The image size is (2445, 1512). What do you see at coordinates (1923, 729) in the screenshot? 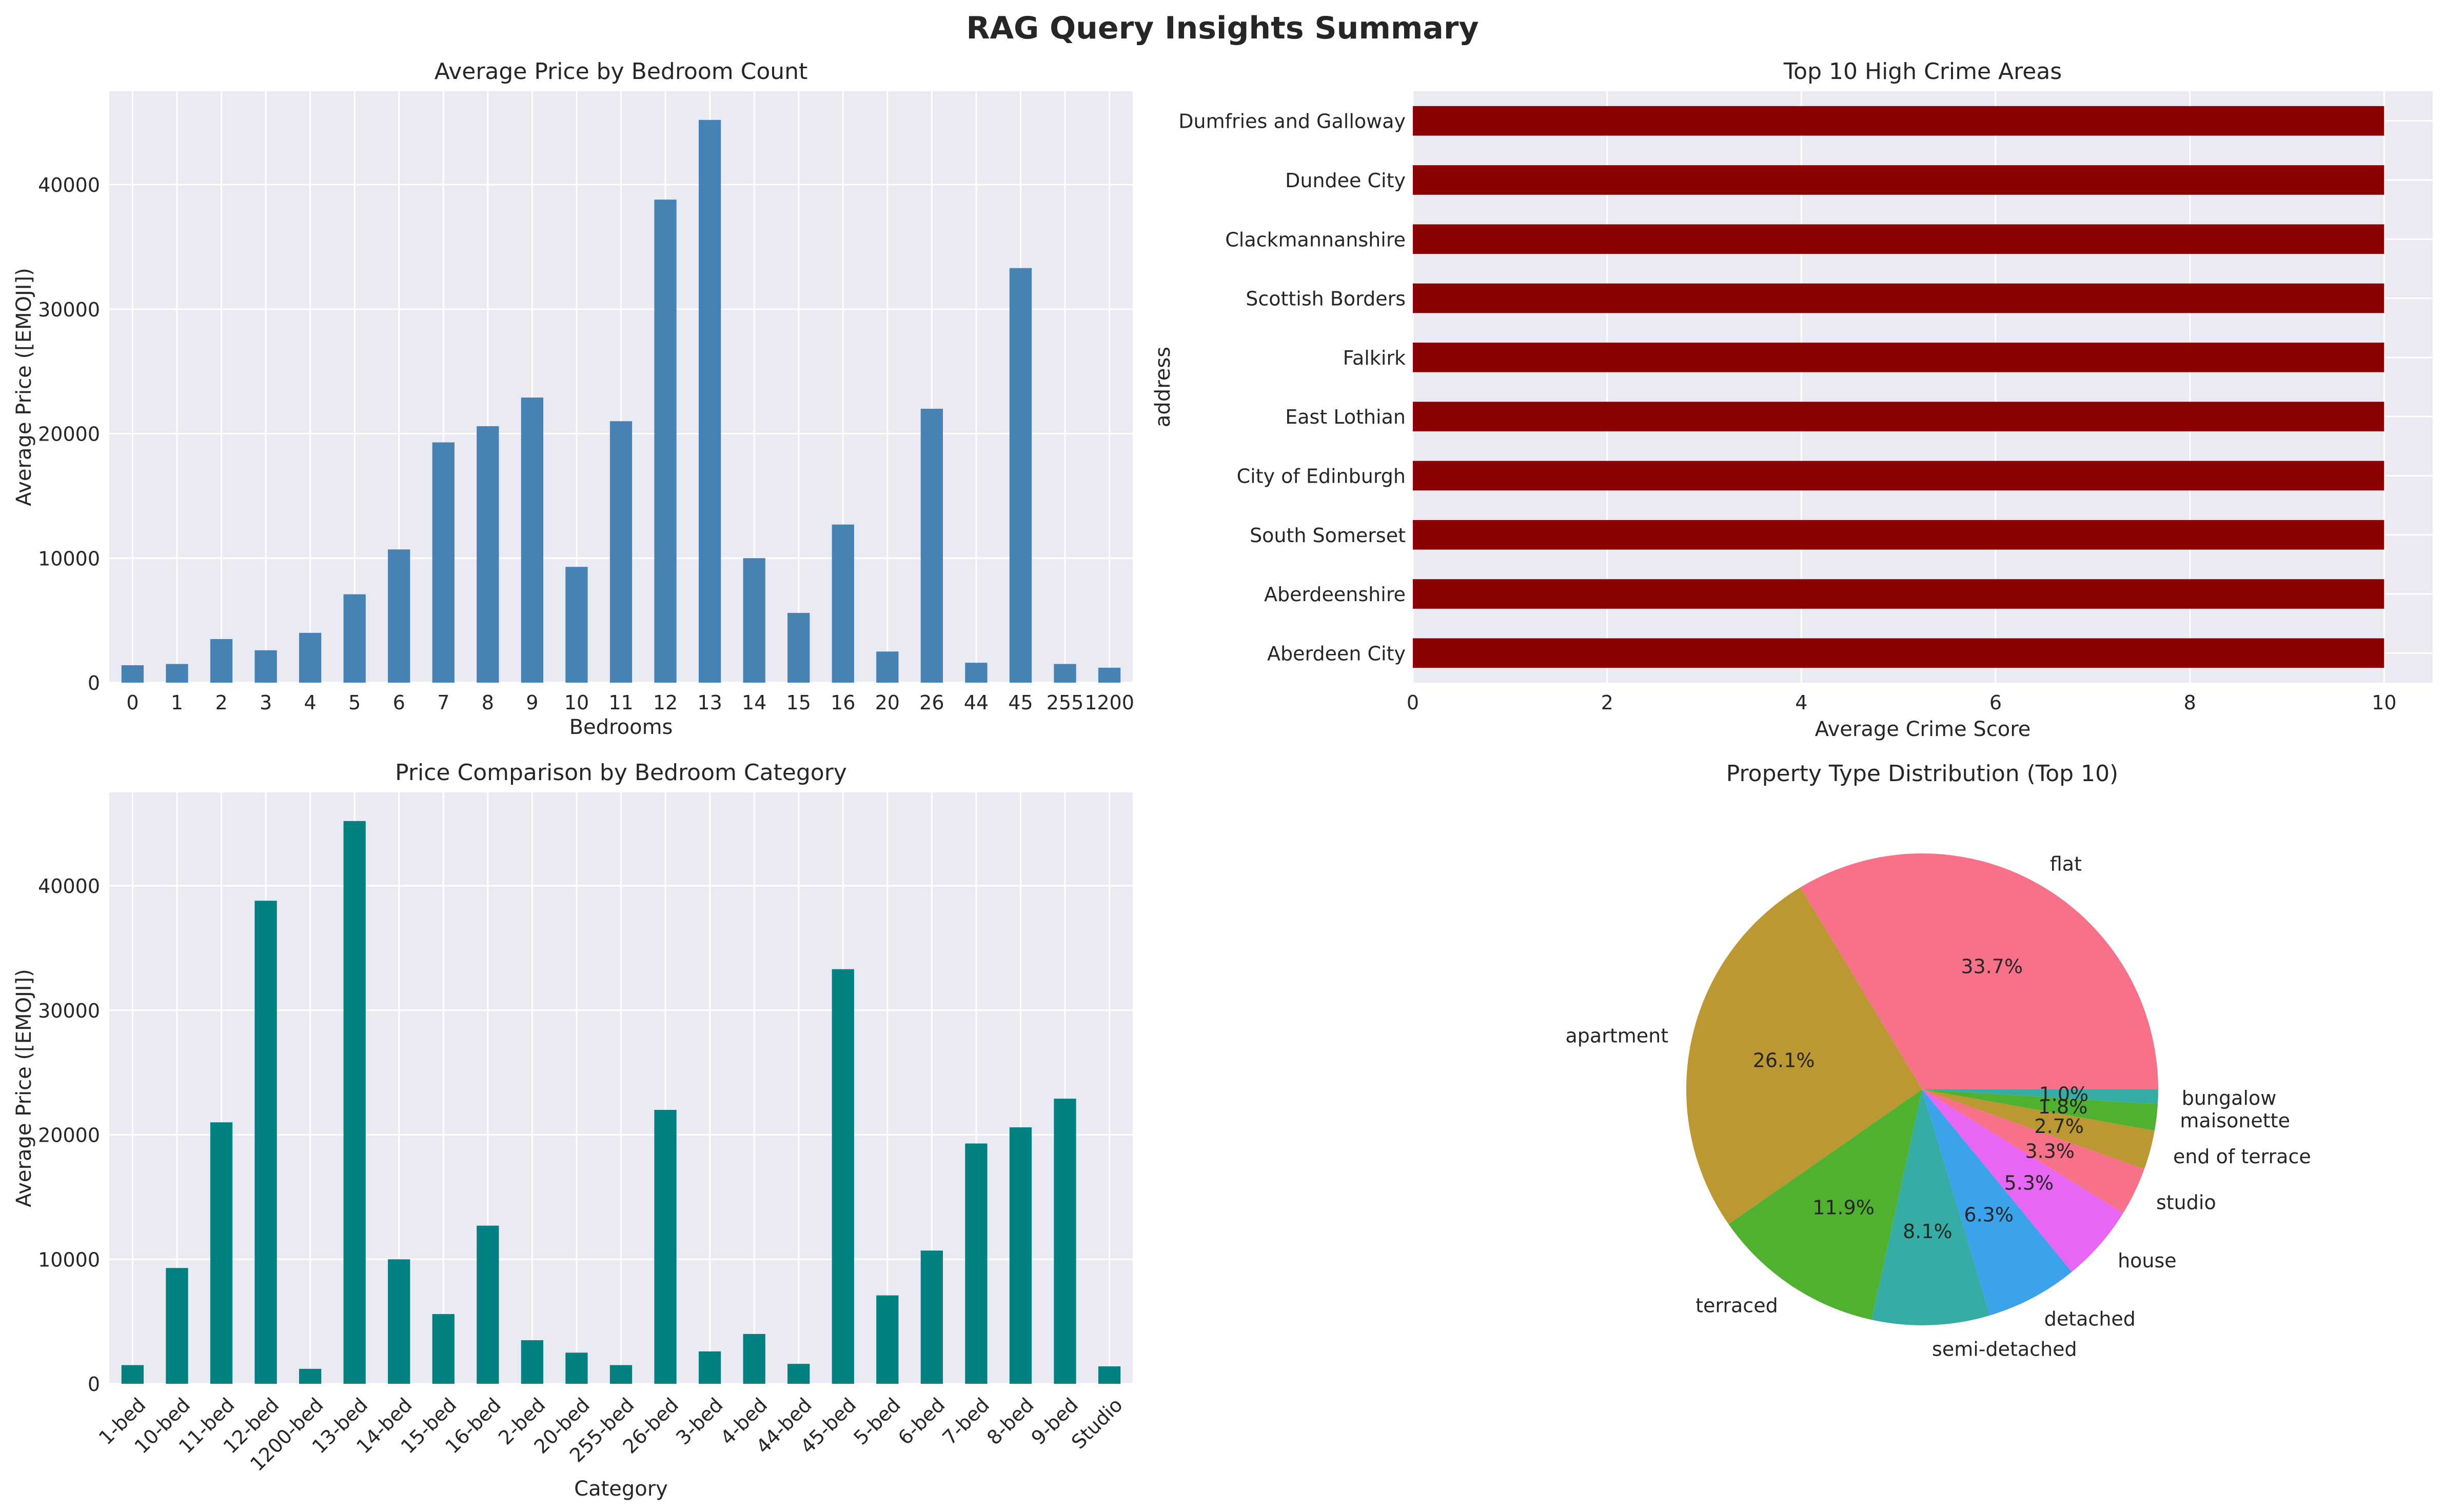
I see `x-axis-label: Average Crime Score` at bounding box center [1923, 729].